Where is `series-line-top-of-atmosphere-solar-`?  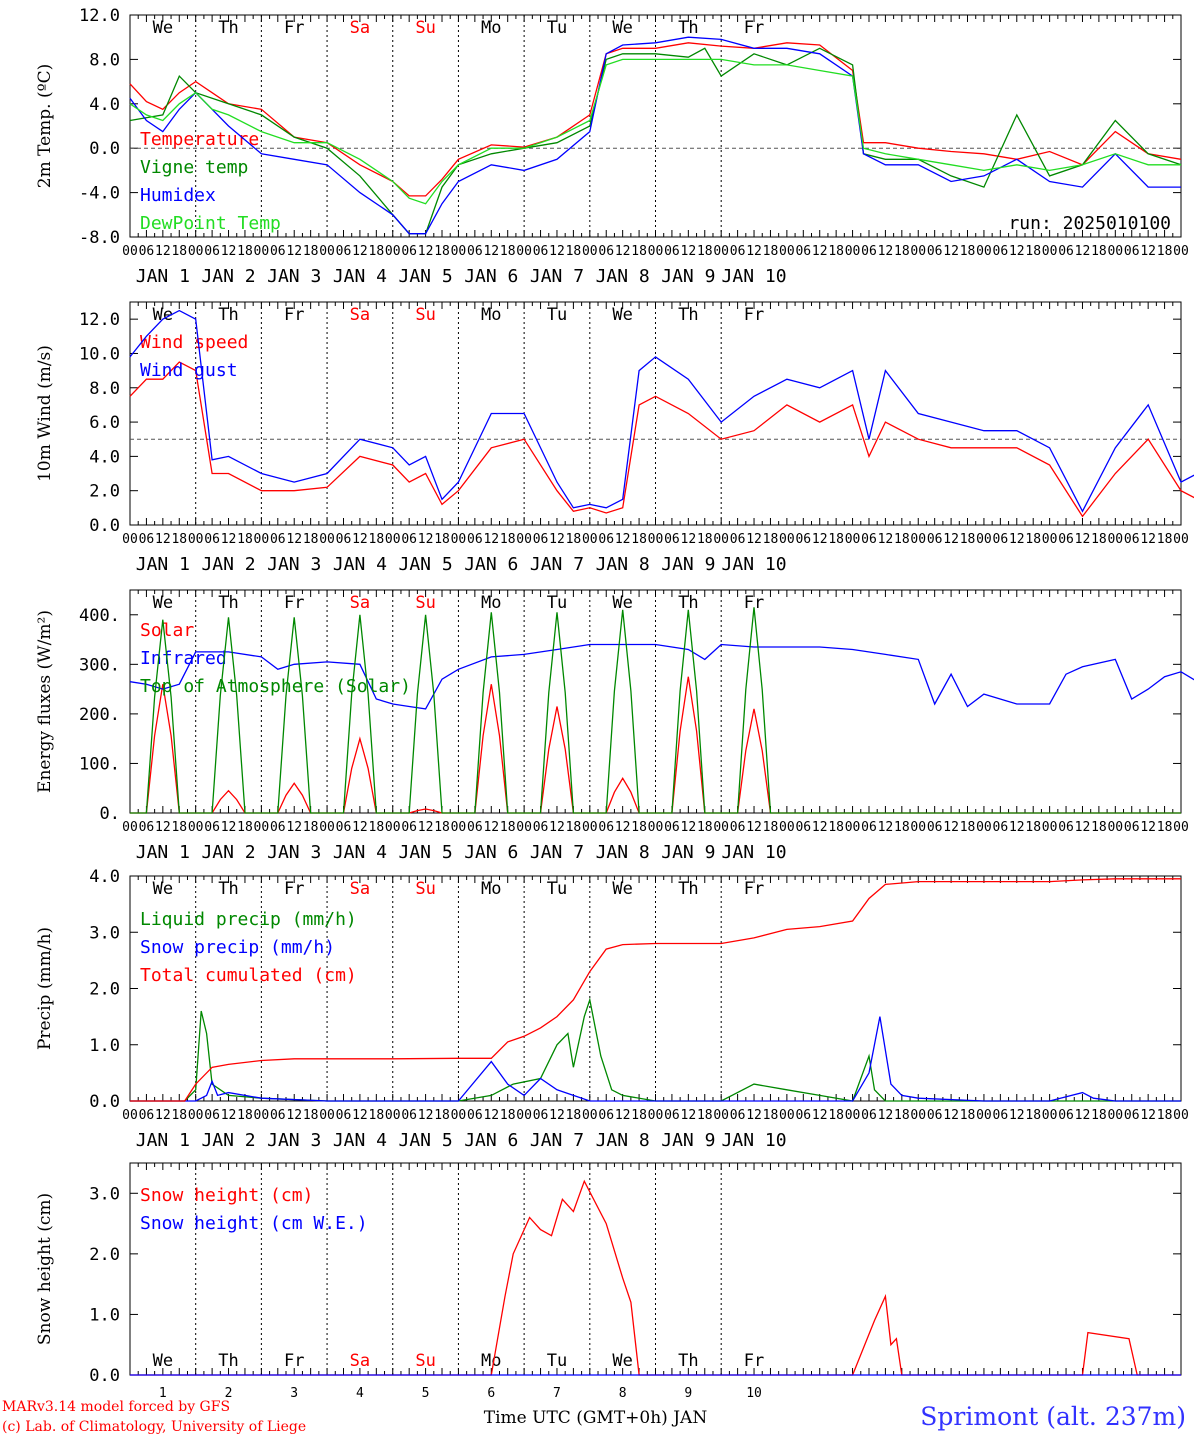 series-line-top-of-atmosphere-solar- is located at coordinates (655, 710).